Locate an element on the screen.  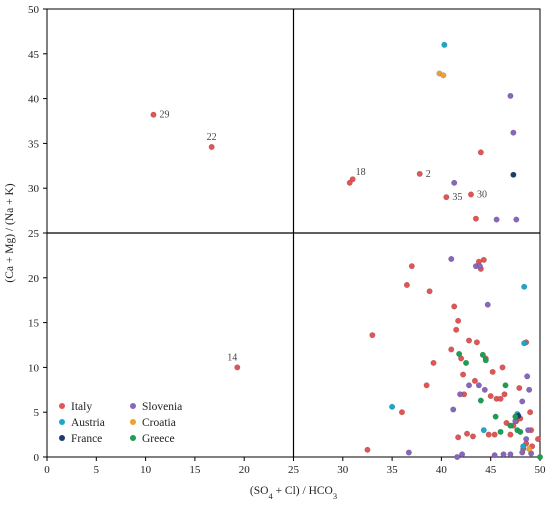
series-greece is located at coordinates (500, 405).